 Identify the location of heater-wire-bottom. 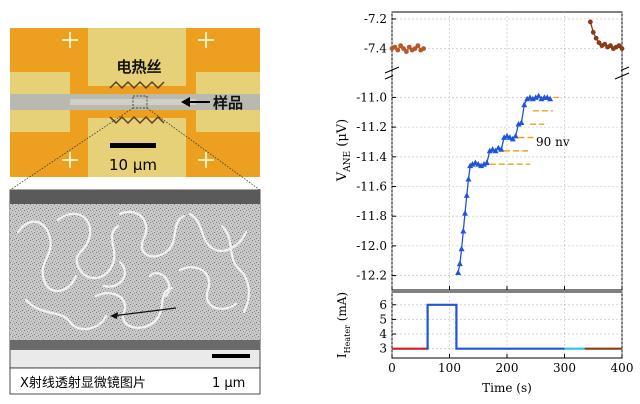
(137, 120).